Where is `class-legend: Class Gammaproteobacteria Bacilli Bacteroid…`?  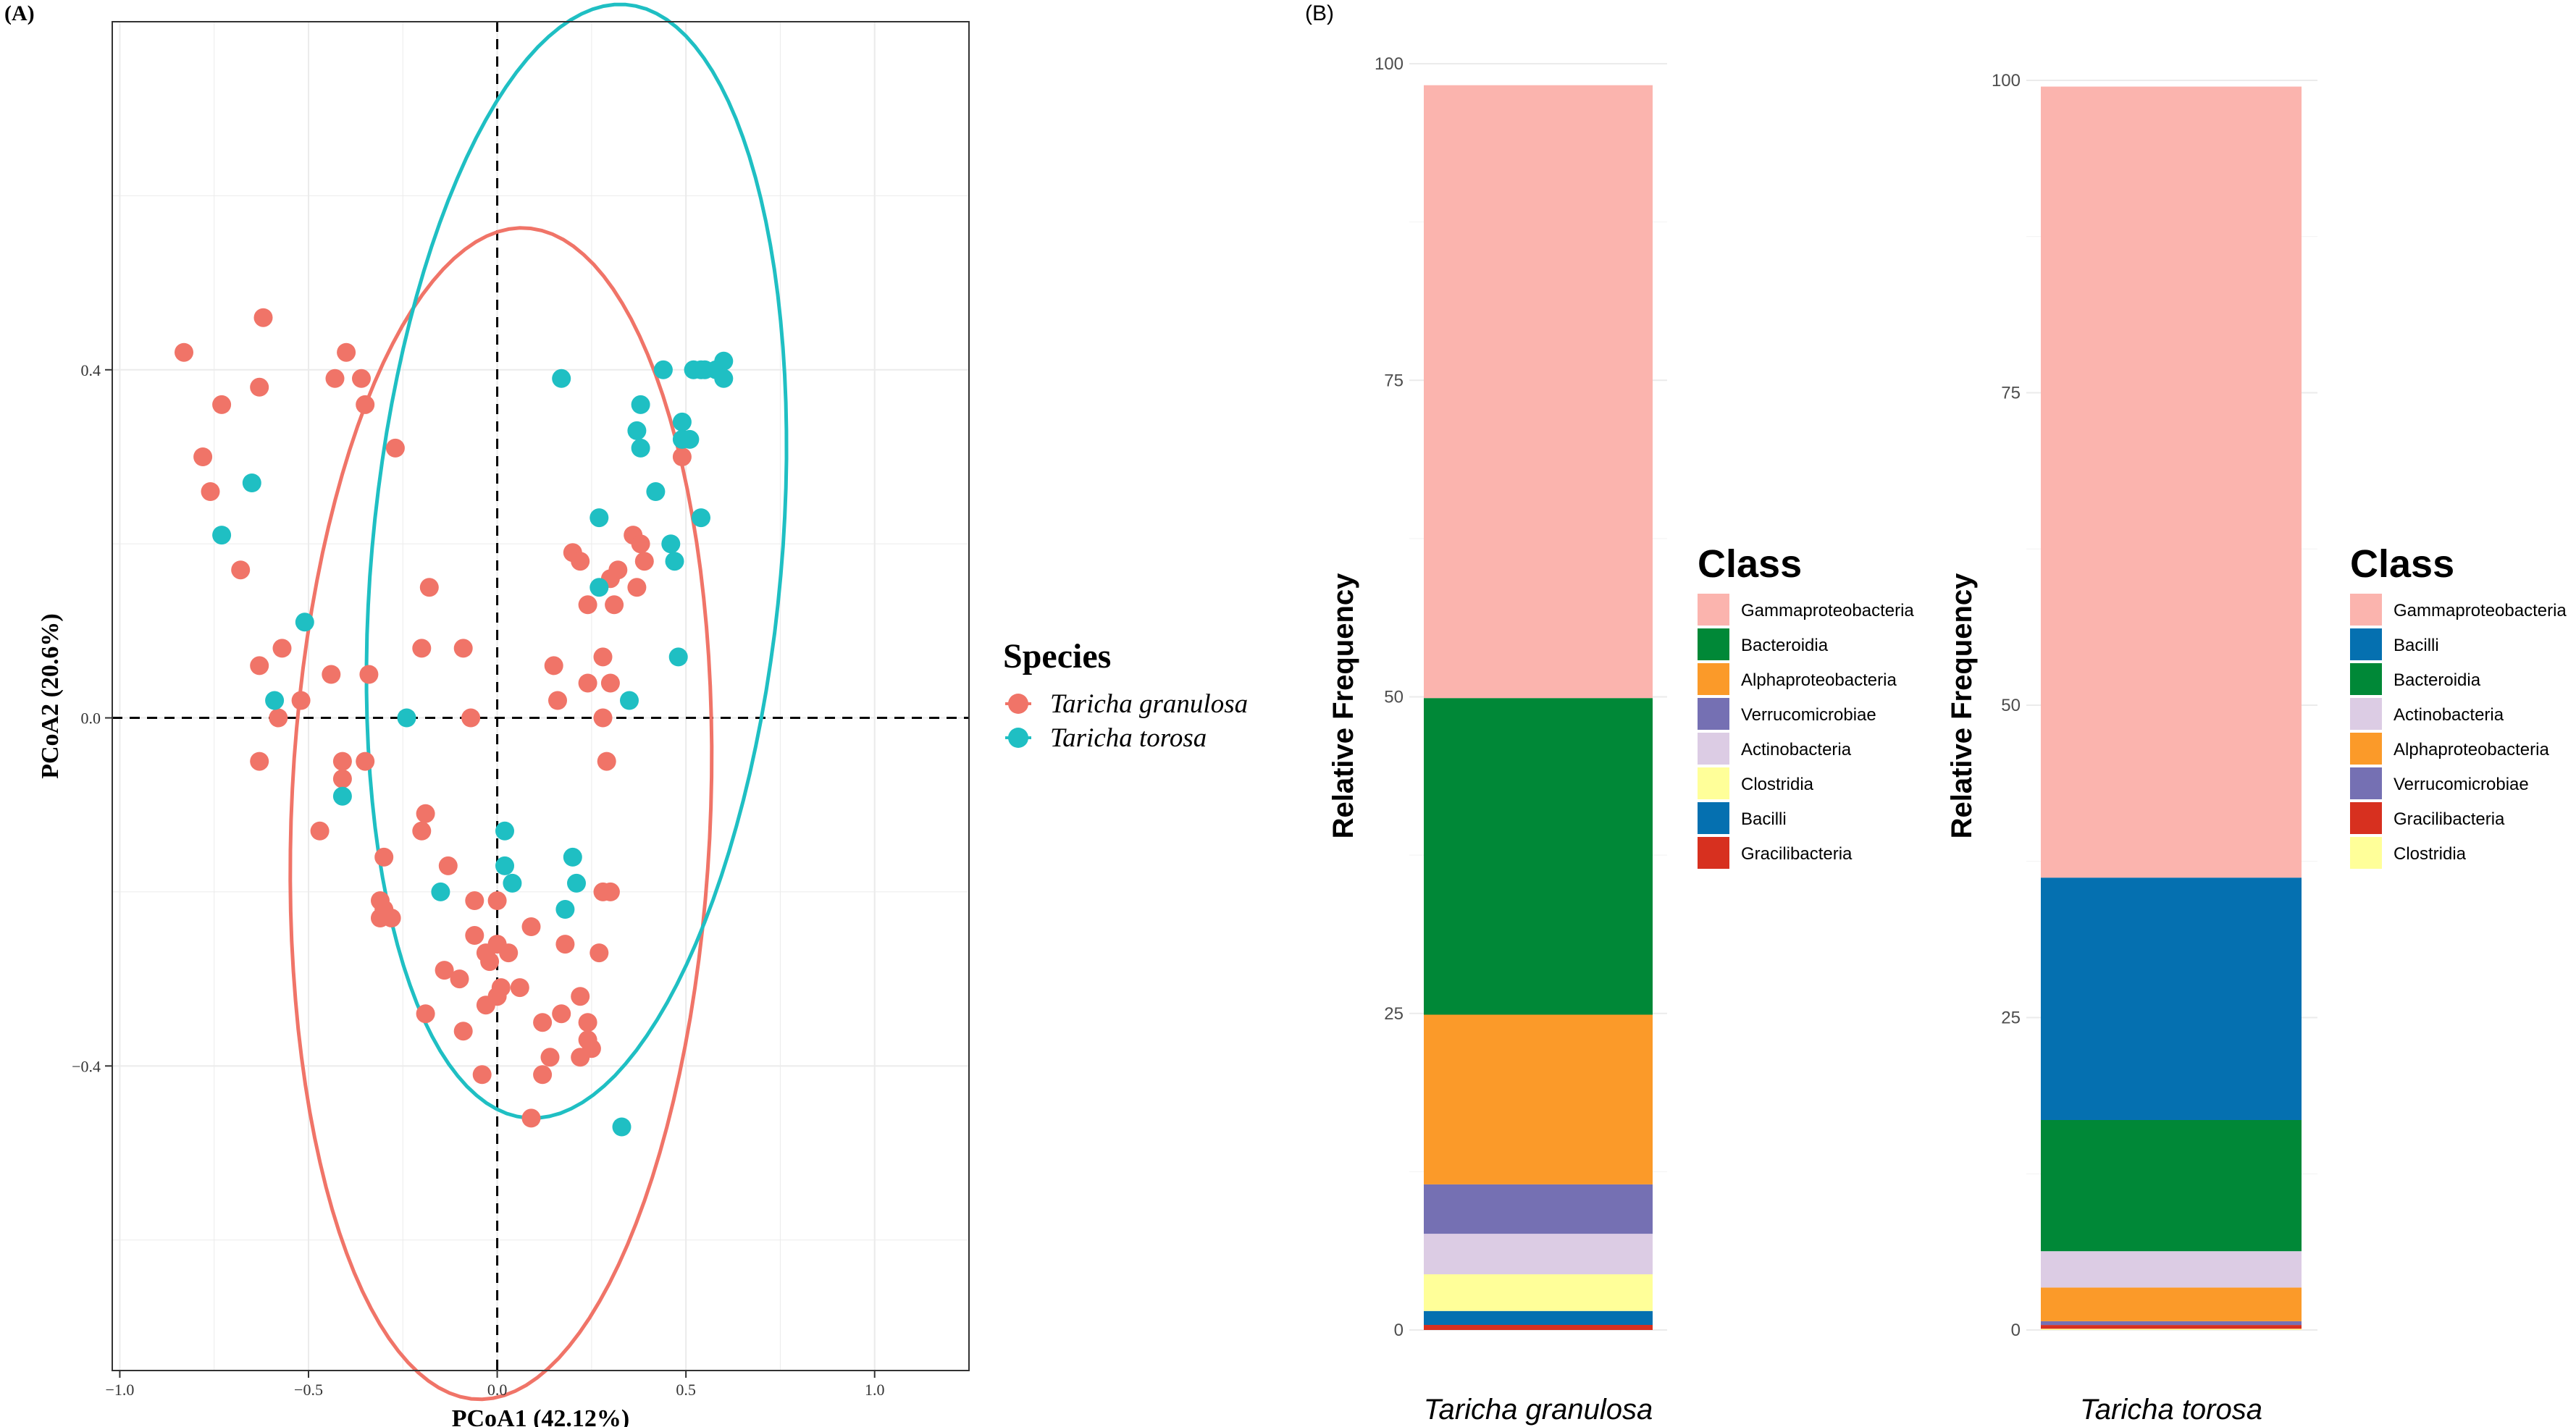 class-legend: Class Gammaproteobacteria Bacilli Bacteroid… is located at coordinates (2458, 705).